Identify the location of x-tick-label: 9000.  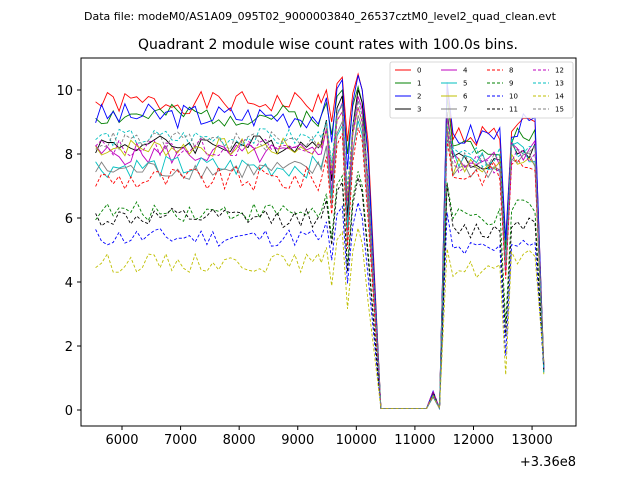
(297, 440).